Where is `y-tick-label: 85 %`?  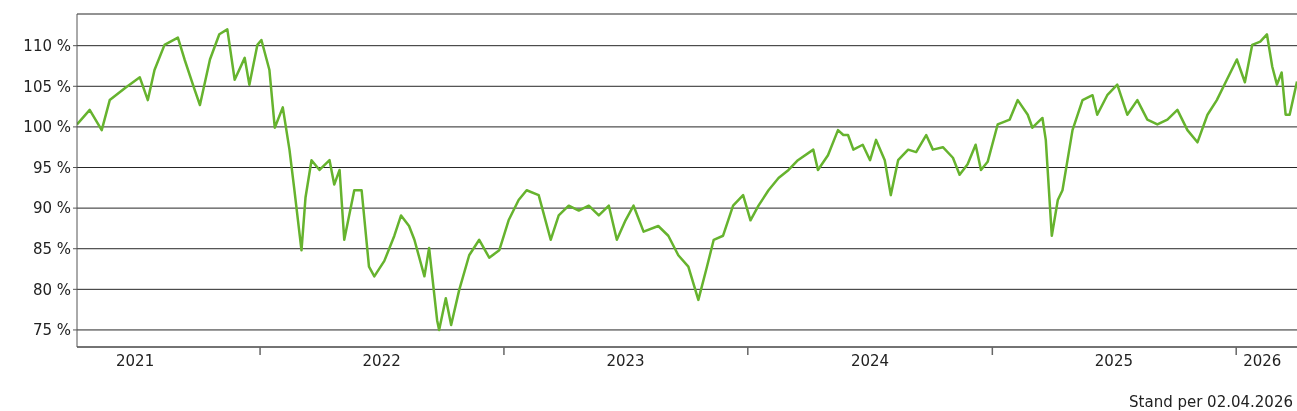 y-tick-label: 85 % is located at coordinates (51, 249).